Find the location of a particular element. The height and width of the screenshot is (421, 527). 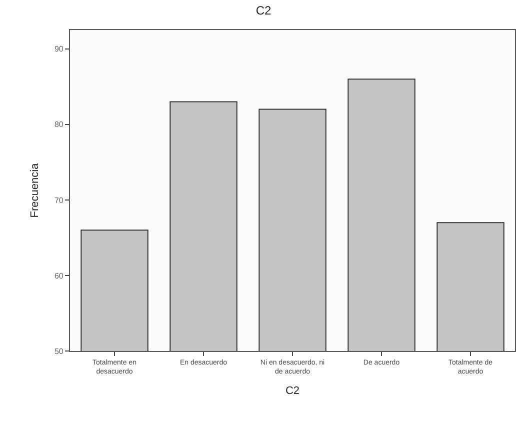

y-tick-label: 80 is located at coordinates (59, 125).